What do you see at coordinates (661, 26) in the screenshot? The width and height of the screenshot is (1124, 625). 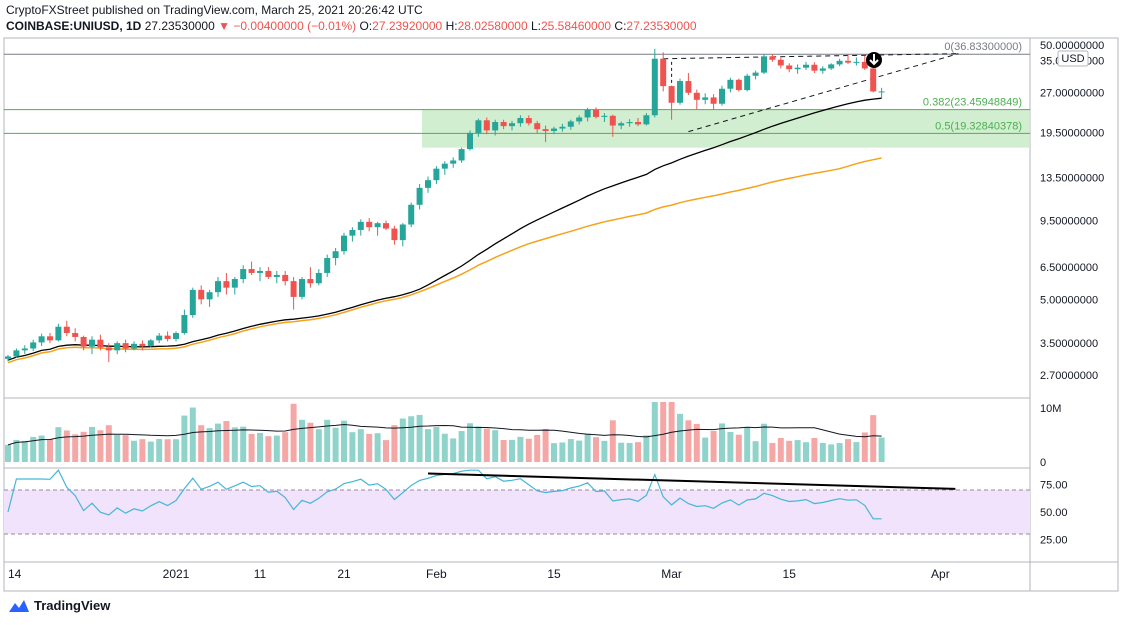 I see `close-value: 27.23530000` at bounding box center [661, 26].